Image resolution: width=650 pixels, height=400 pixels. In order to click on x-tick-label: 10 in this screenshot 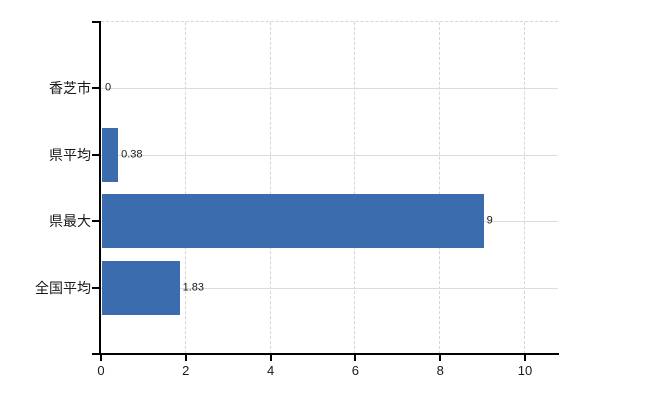, I will do `click(525, 370)`.